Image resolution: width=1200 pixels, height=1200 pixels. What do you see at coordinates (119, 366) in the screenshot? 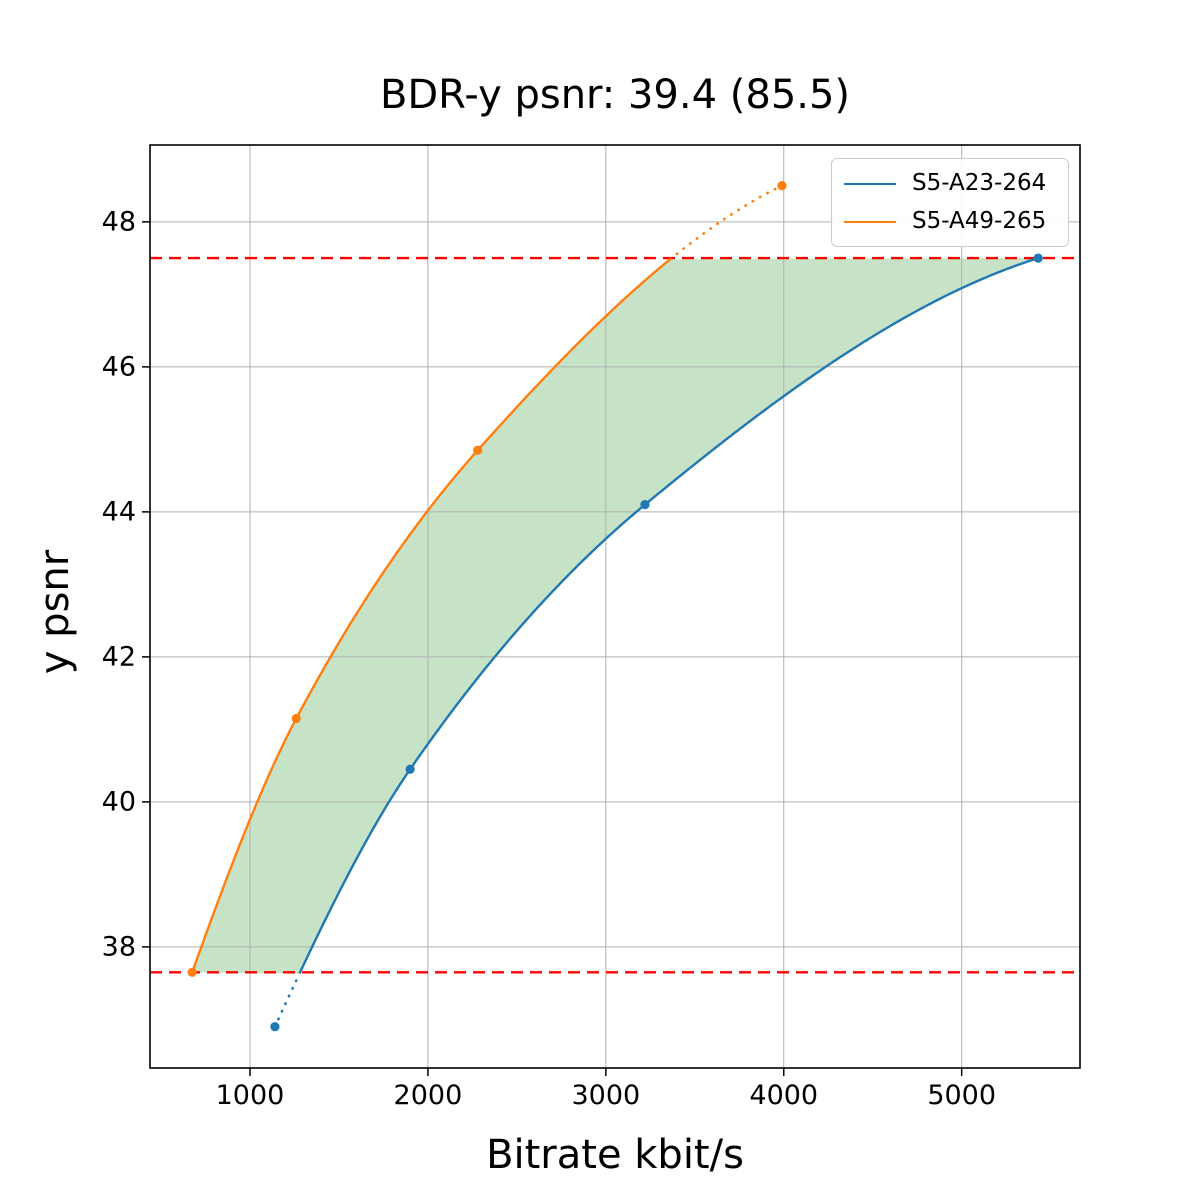
I see `y-tick-label-46: 46` at bounding box center [119, 366].